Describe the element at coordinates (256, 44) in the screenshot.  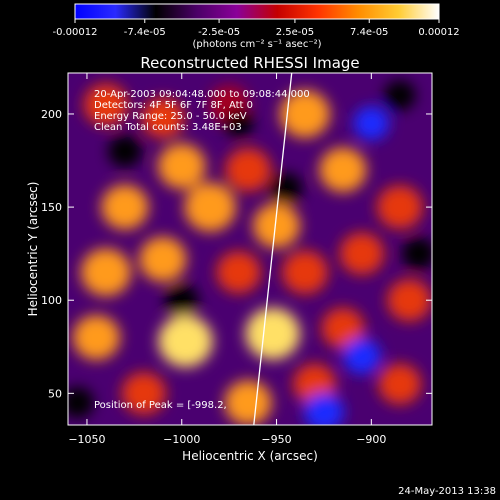
I see `colorbar-units: (photons cm⁻² s⁻¹ asec⁻²)` at that location.